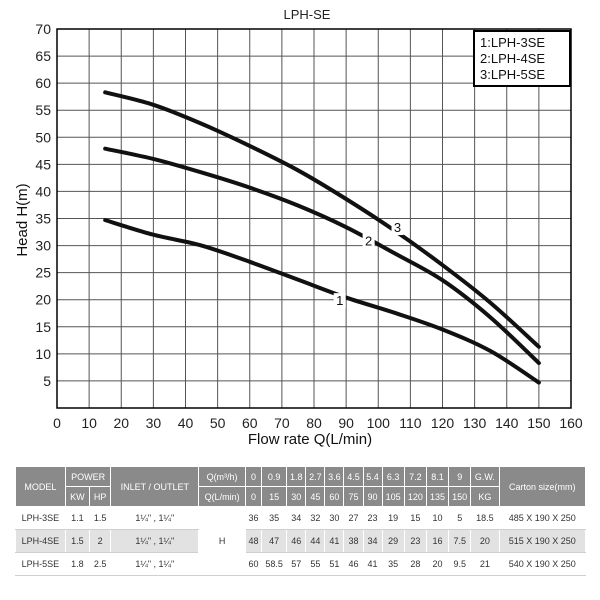 Image resolution: width=600 pixels, height=600 pixels. I want to click on head-cell: 34, so click(296, 518).